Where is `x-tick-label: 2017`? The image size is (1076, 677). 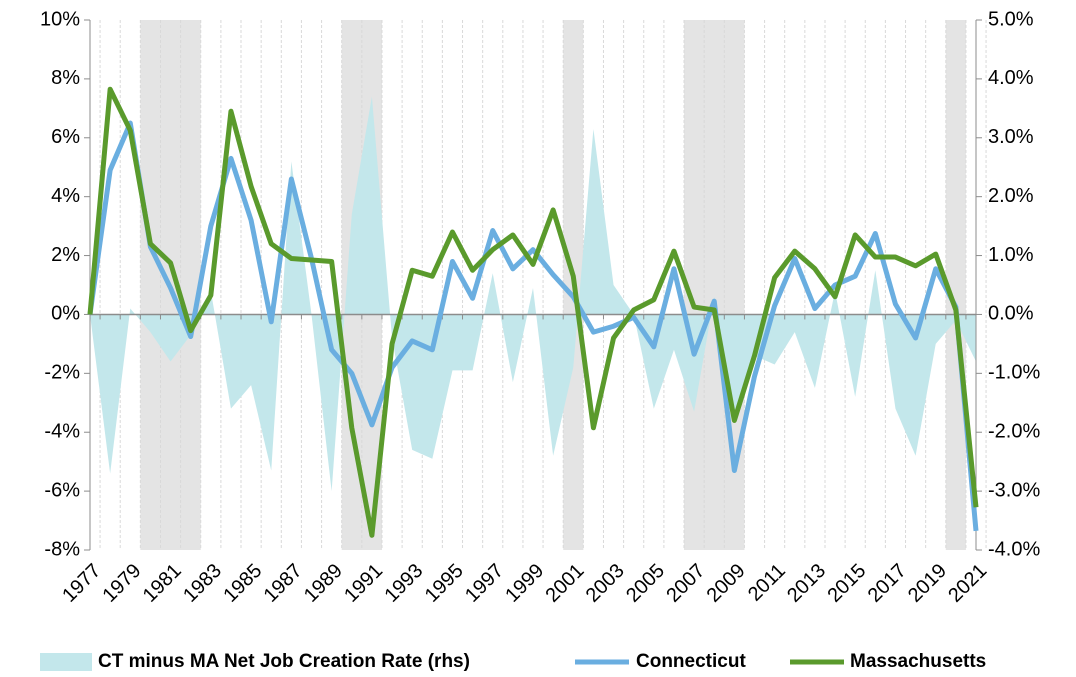
x-tick-label: 2017 is located at coordinates (887, 583).